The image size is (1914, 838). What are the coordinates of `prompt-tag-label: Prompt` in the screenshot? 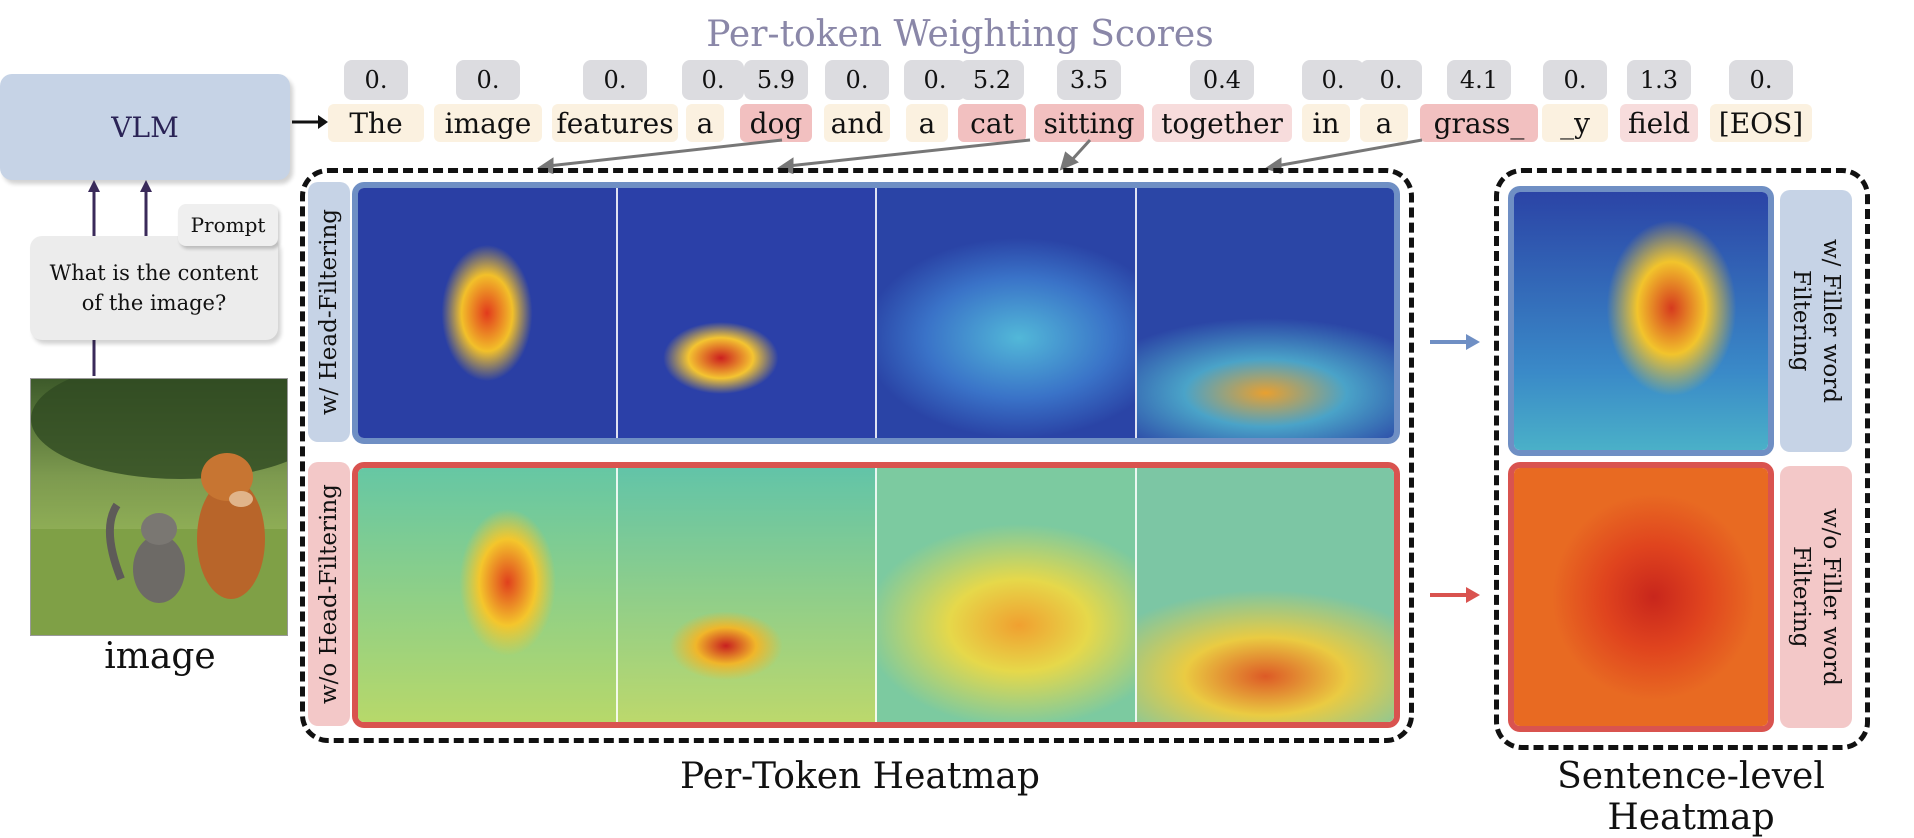 It's located at (228, 225).